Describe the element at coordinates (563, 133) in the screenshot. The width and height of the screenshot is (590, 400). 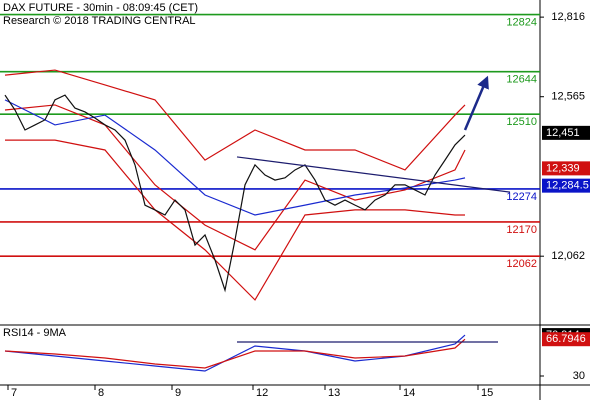
I see `last-value-label: 12,451` at that location.